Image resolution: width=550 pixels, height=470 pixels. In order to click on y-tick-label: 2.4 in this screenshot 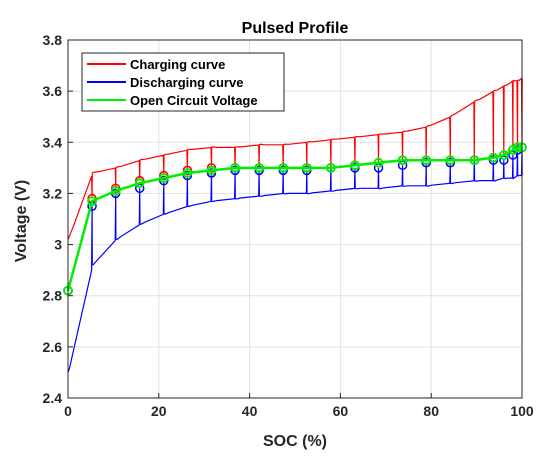, I will do `click(53, 398)`.